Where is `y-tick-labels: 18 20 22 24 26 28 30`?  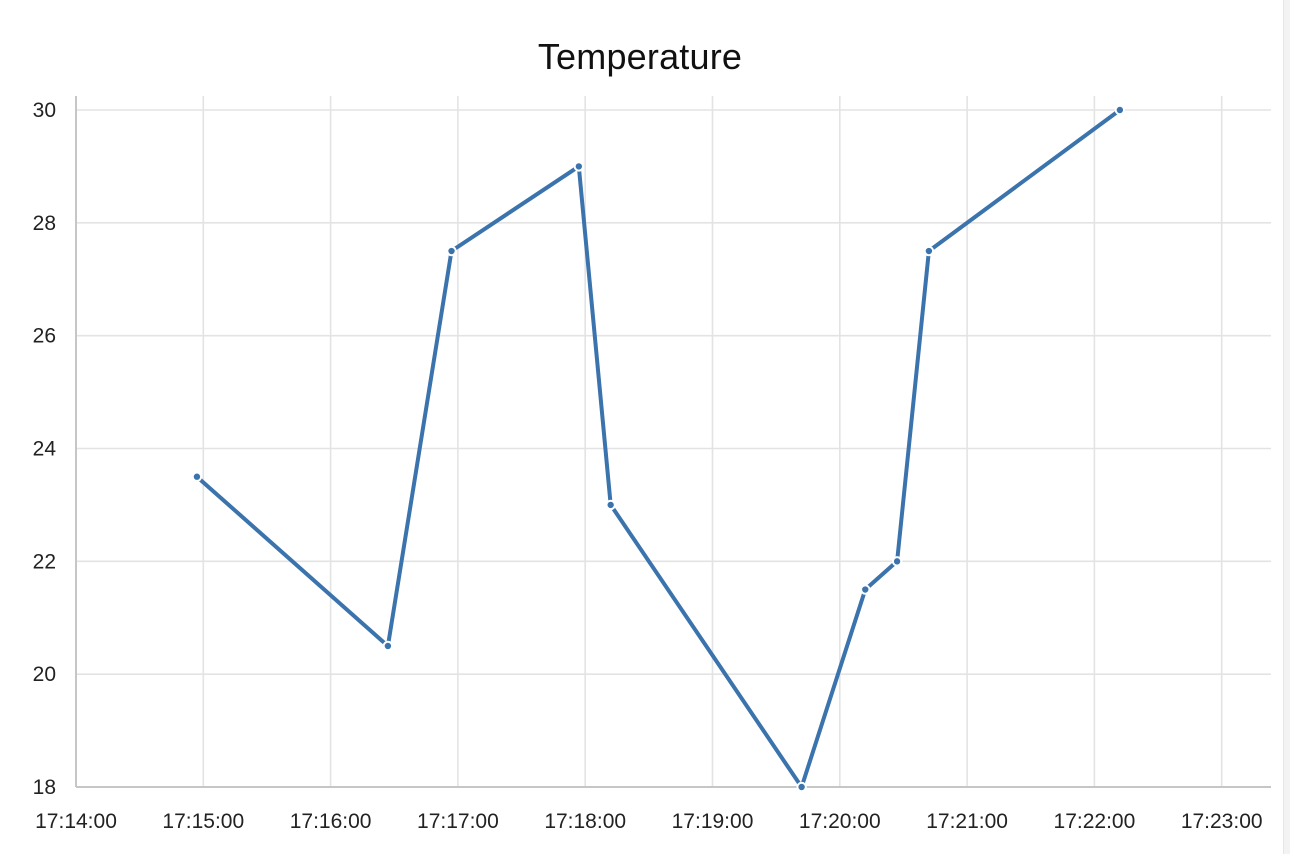
y-tick-labels: 18 20 22 24 26 28 30 is located at coordinates (45, 449).